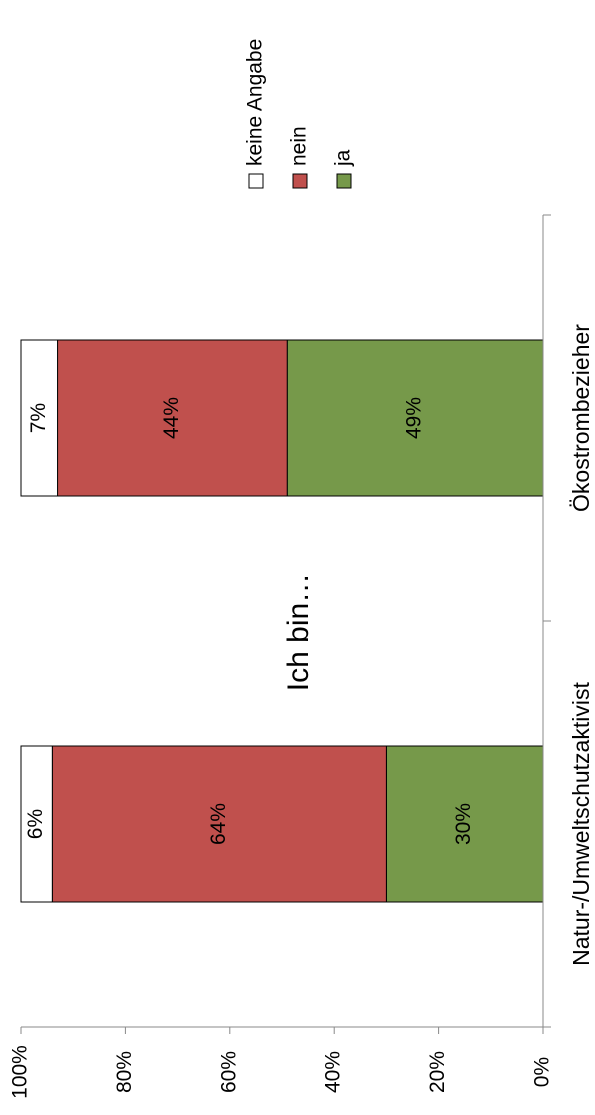 This screenshot has width=595, height=1115. I want to click on legend-swatch-nein, so click(300, 181).